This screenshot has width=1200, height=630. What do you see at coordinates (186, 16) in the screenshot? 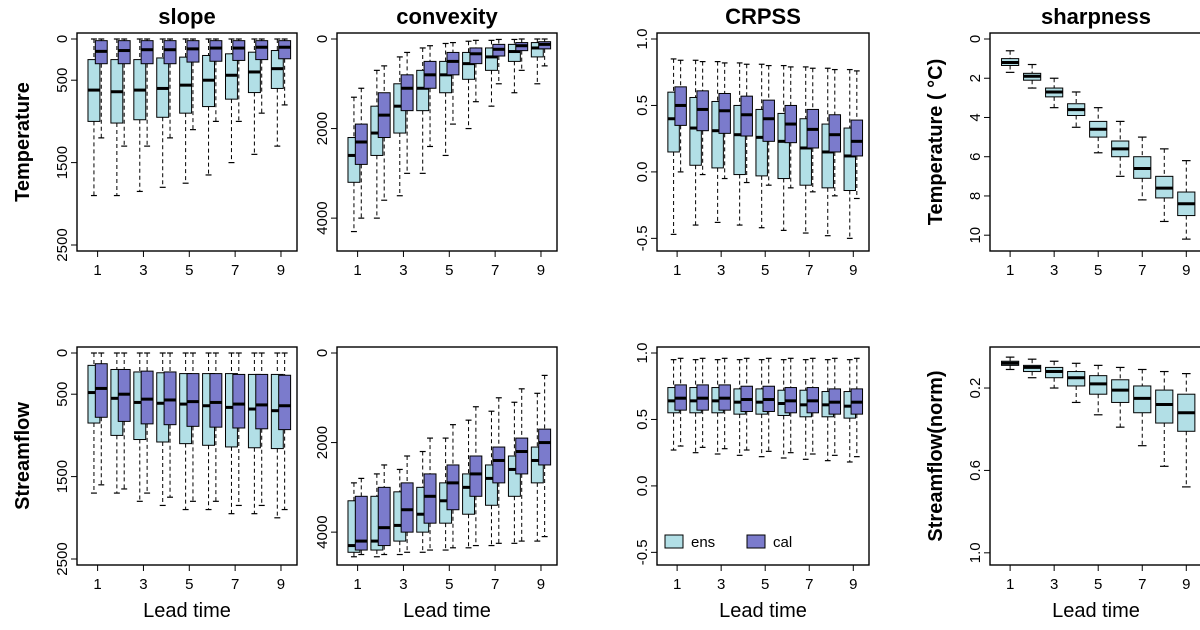
I see `panel-title: slope` at bounding box center [186, 16].